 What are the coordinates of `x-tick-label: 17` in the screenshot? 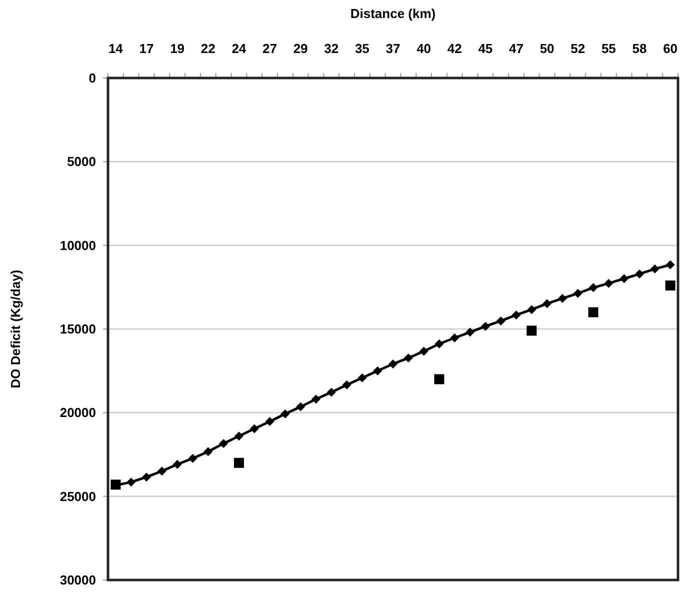 It's located at (146, 48).